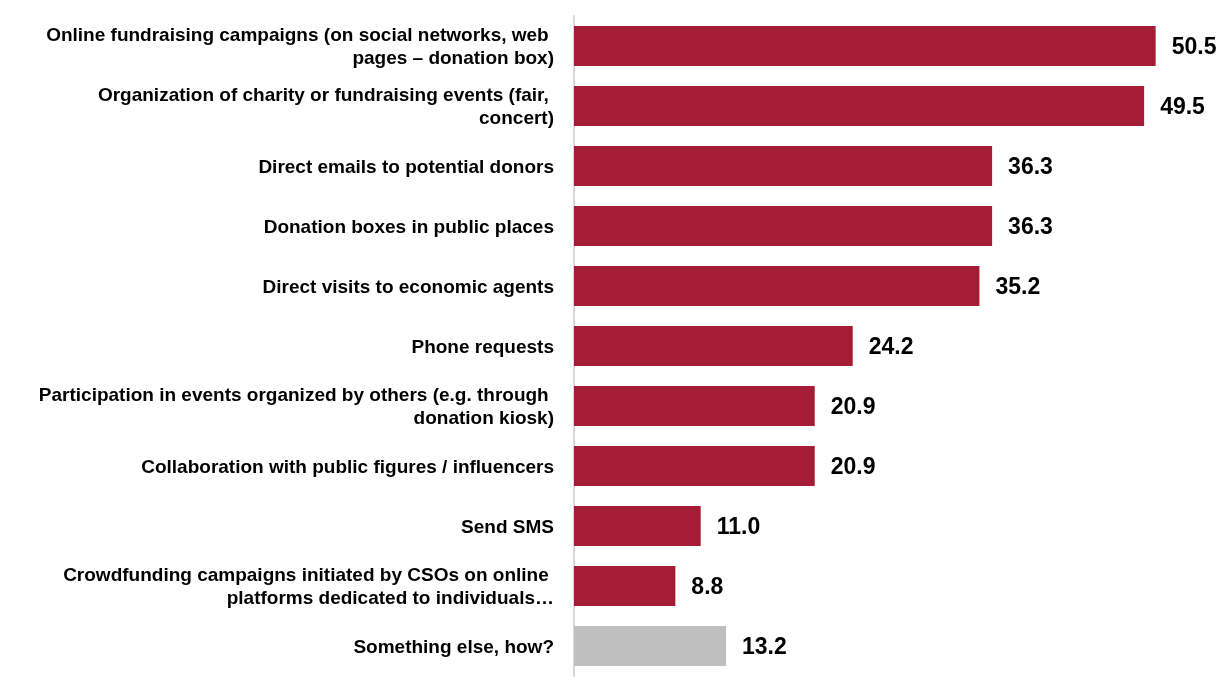 The height and width of the screenshot is (692, 1219). Describe the element at coordinates (764, 646) in the screenshot. I see `data-label: 13.2` at that location.